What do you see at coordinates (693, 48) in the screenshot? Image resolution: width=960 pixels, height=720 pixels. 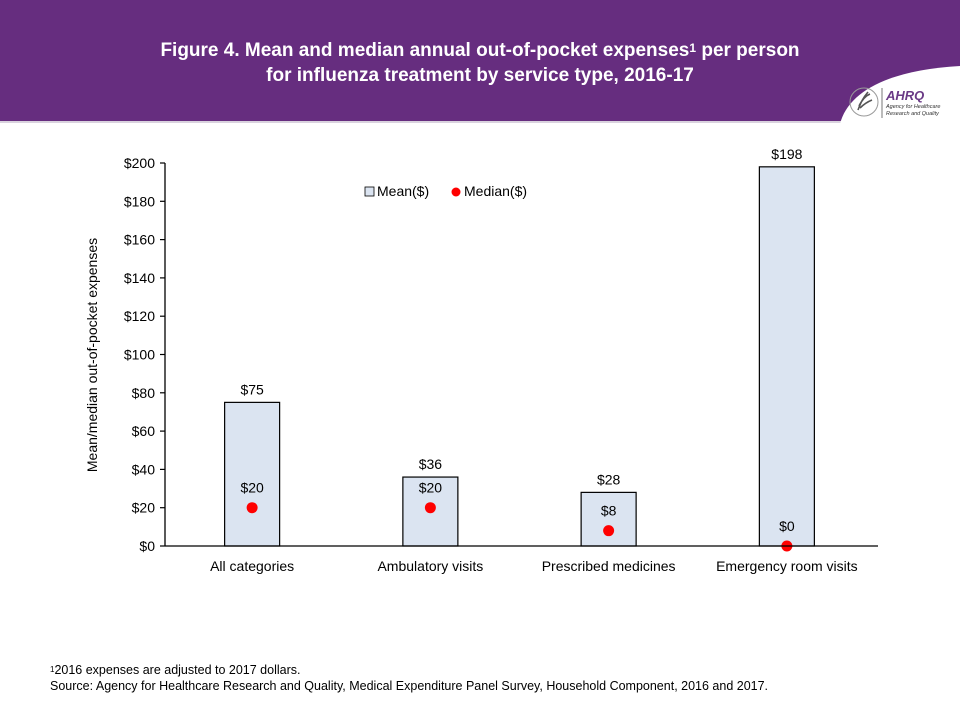 I see `title-superscript: 1` at bounding box center [693, 48].